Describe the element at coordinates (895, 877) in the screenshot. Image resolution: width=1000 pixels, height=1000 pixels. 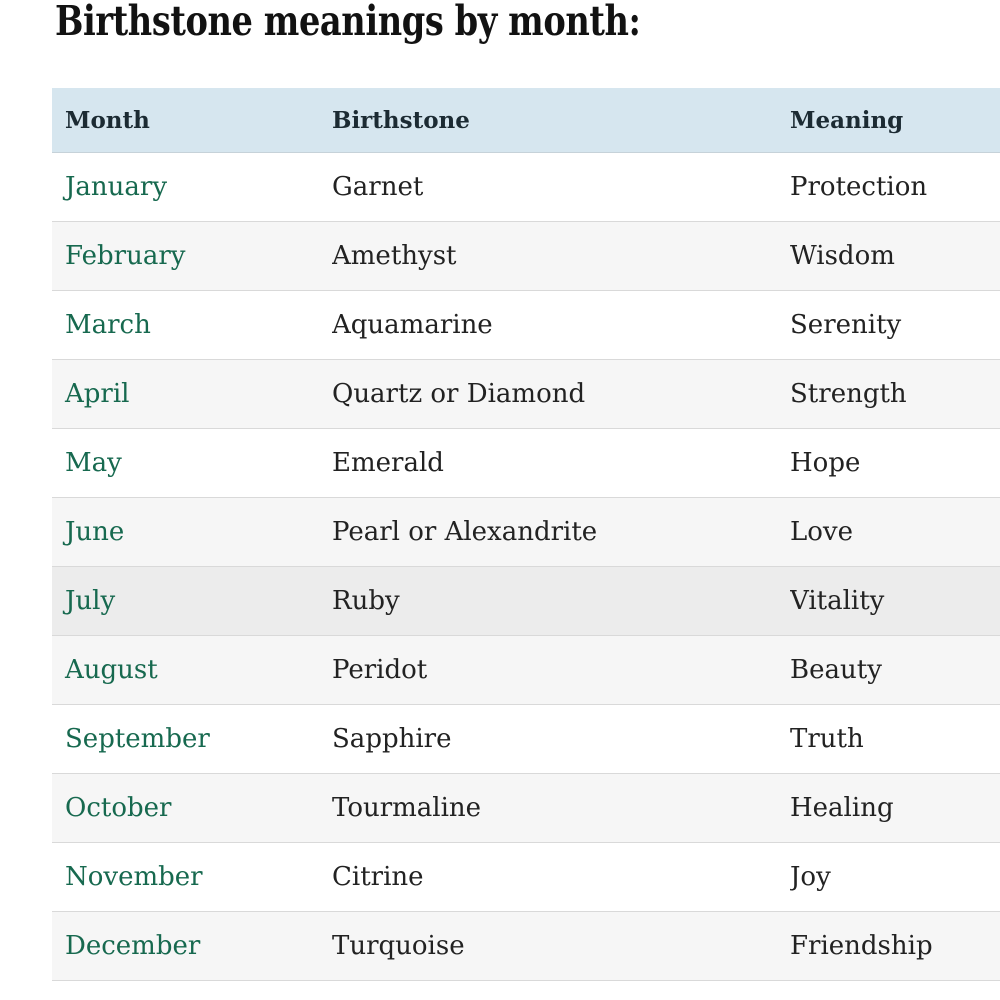
I see `meaning-cell: Joy` at that location.